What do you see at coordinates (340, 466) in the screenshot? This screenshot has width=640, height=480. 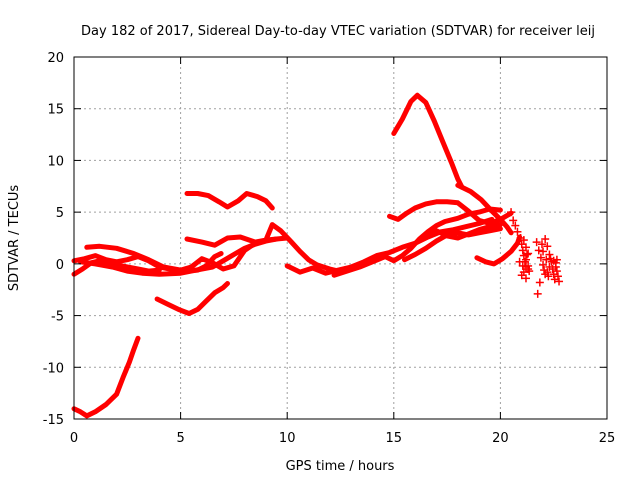 I see `x-axis-label: GPS time / hours` at bounding box center [340, 466].